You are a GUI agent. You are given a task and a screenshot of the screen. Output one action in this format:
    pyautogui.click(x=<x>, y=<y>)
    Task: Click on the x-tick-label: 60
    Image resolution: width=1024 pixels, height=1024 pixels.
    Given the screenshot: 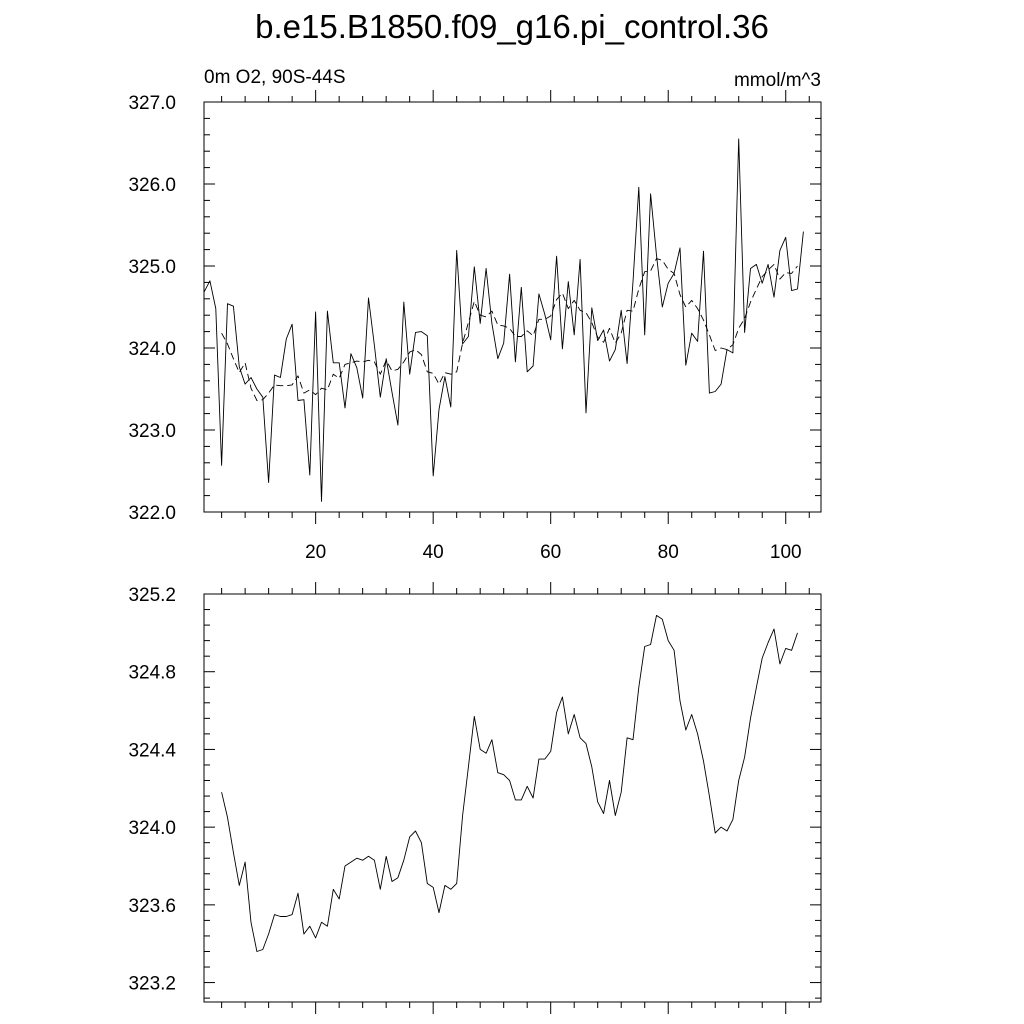 What is the action you would take?
    pyautogui.click(x=550, y=552)
    